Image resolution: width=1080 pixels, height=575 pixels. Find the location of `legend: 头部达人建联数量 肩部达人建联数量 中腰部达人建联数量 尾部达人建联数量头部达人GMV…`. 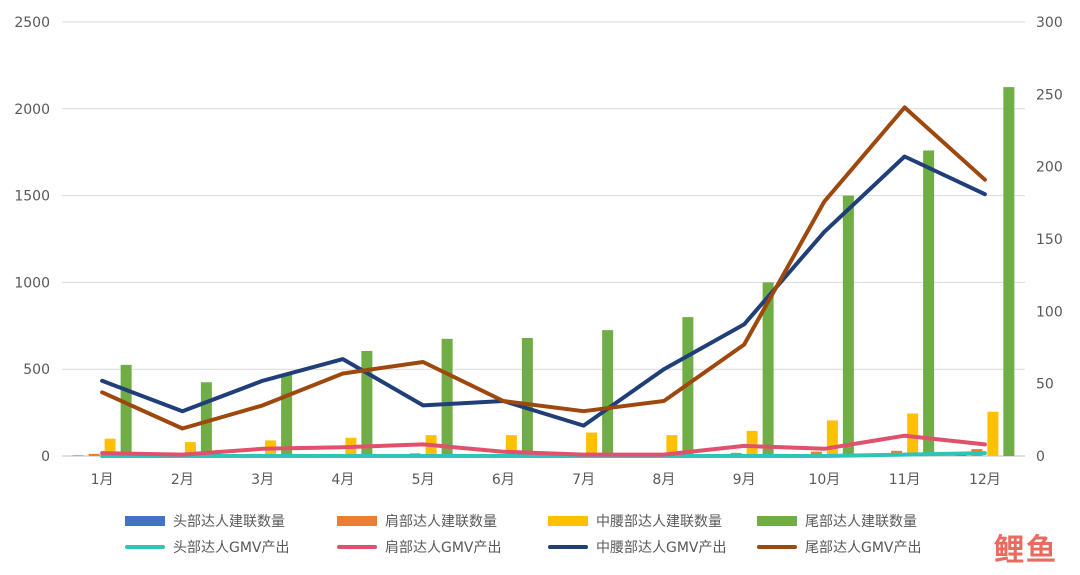

legend: 头部达人建联数量 肩部达人建联数量 中腰部达人建联数量 尾部达人建联数量头部达人GMV… is located at coordinates (540, 540).